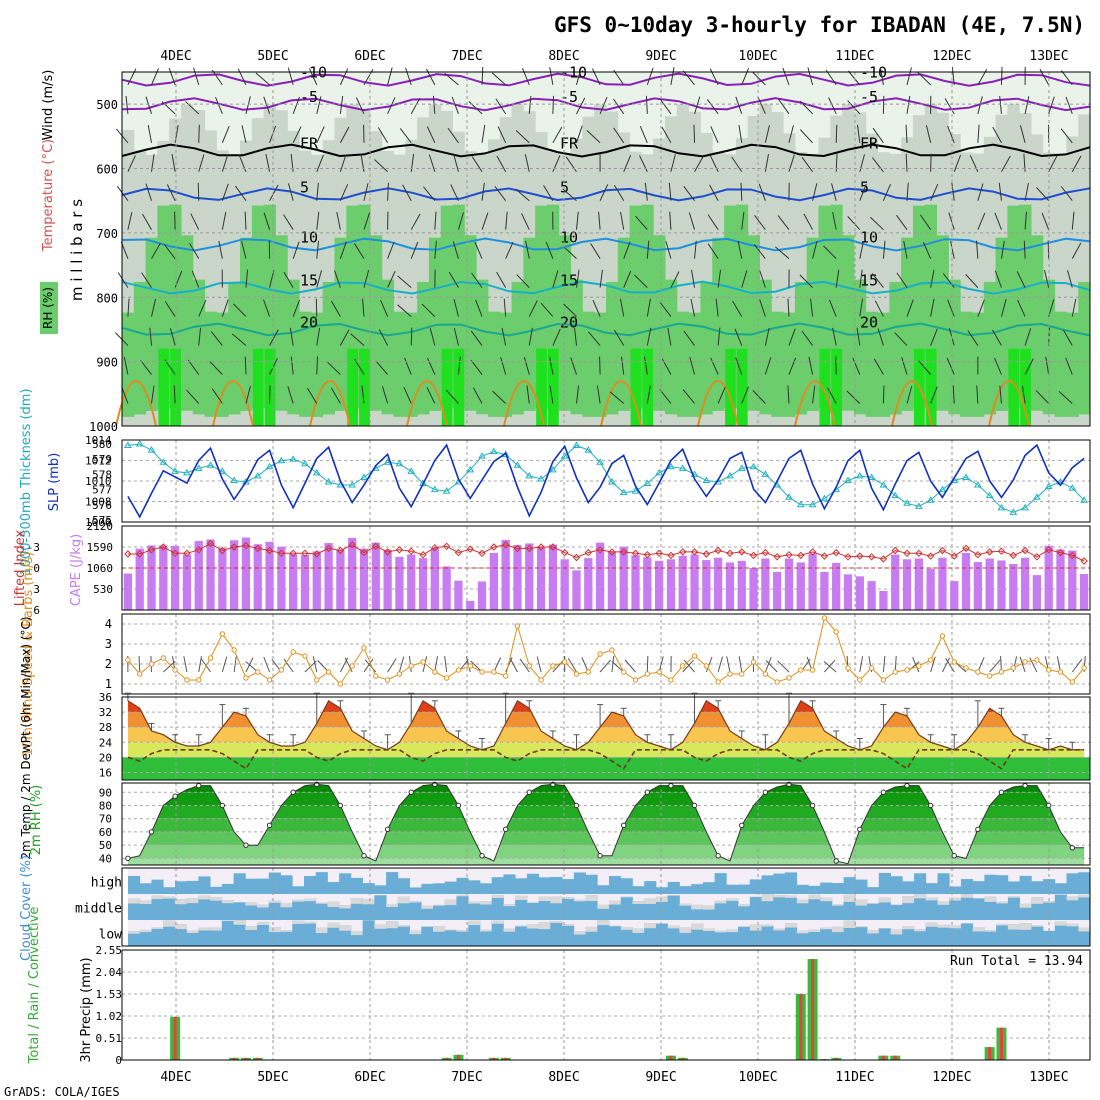 The width and height of the screenshot is (1100, 1100). I want to click on precip-convective-bar, so click(836, 1058).